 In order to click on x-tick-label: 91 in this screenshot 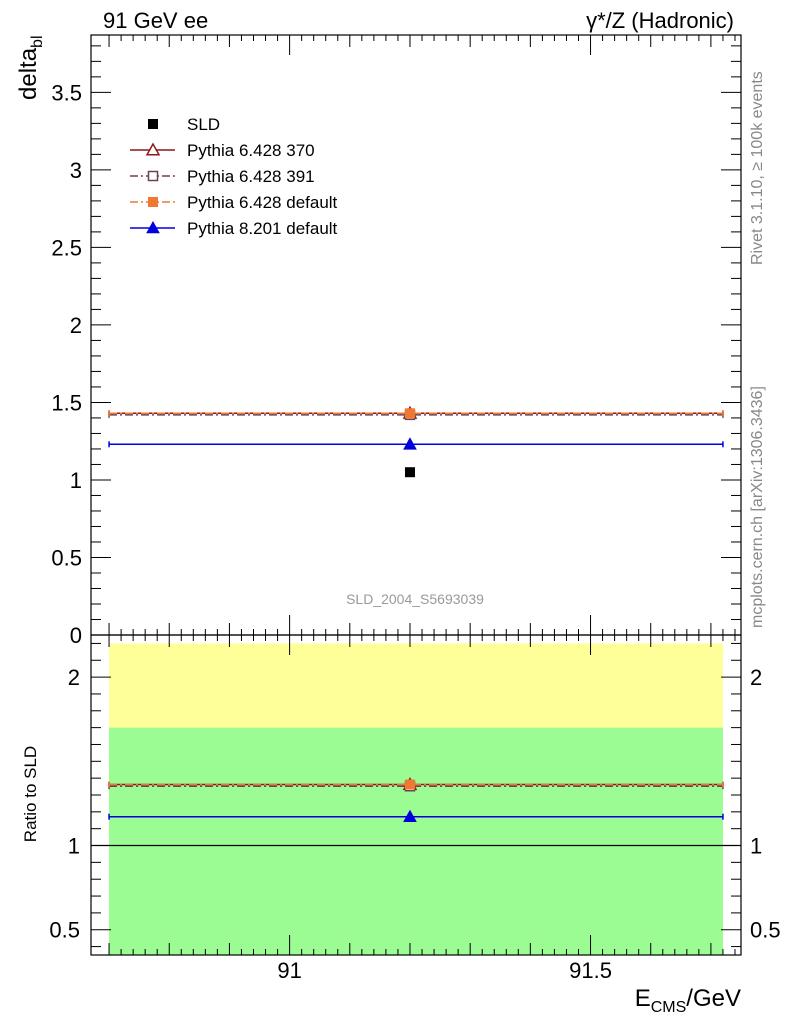, I will do `click(289, 970)`.